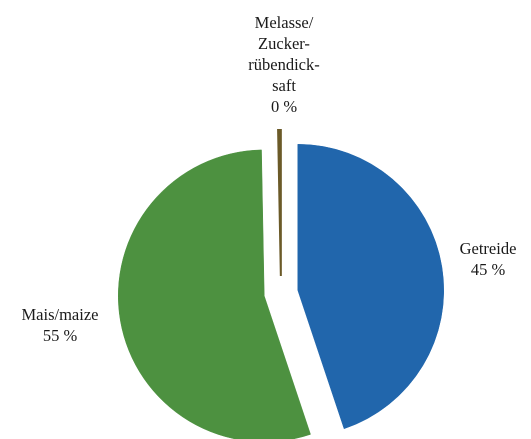 This screenshot has width=531, height=439. I want to click on slice-category-label: saft, so click(284, 85).